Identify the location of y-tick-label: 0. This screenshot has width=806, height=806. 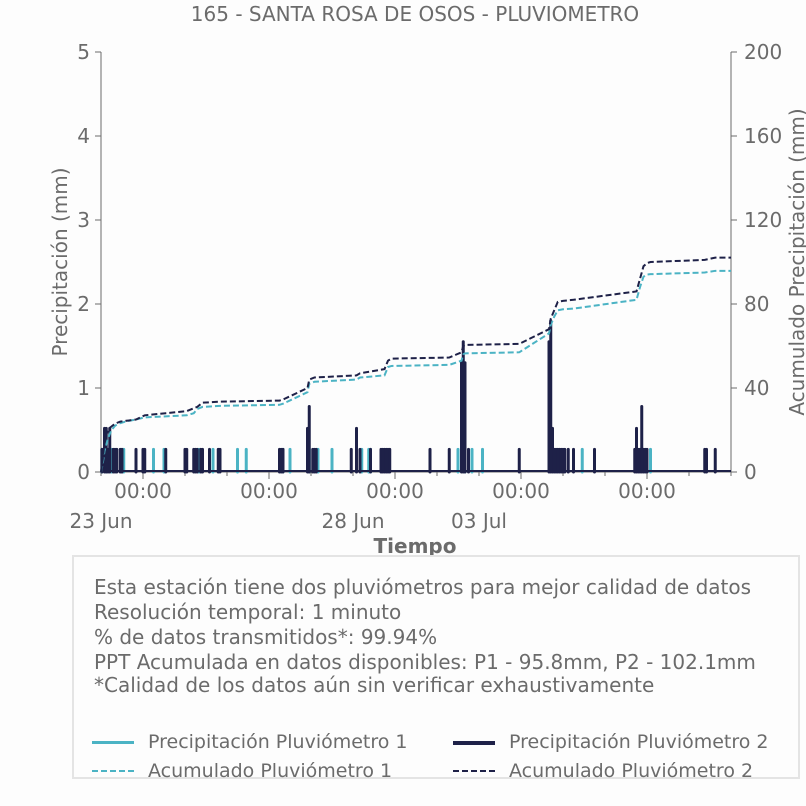
(83, 472).